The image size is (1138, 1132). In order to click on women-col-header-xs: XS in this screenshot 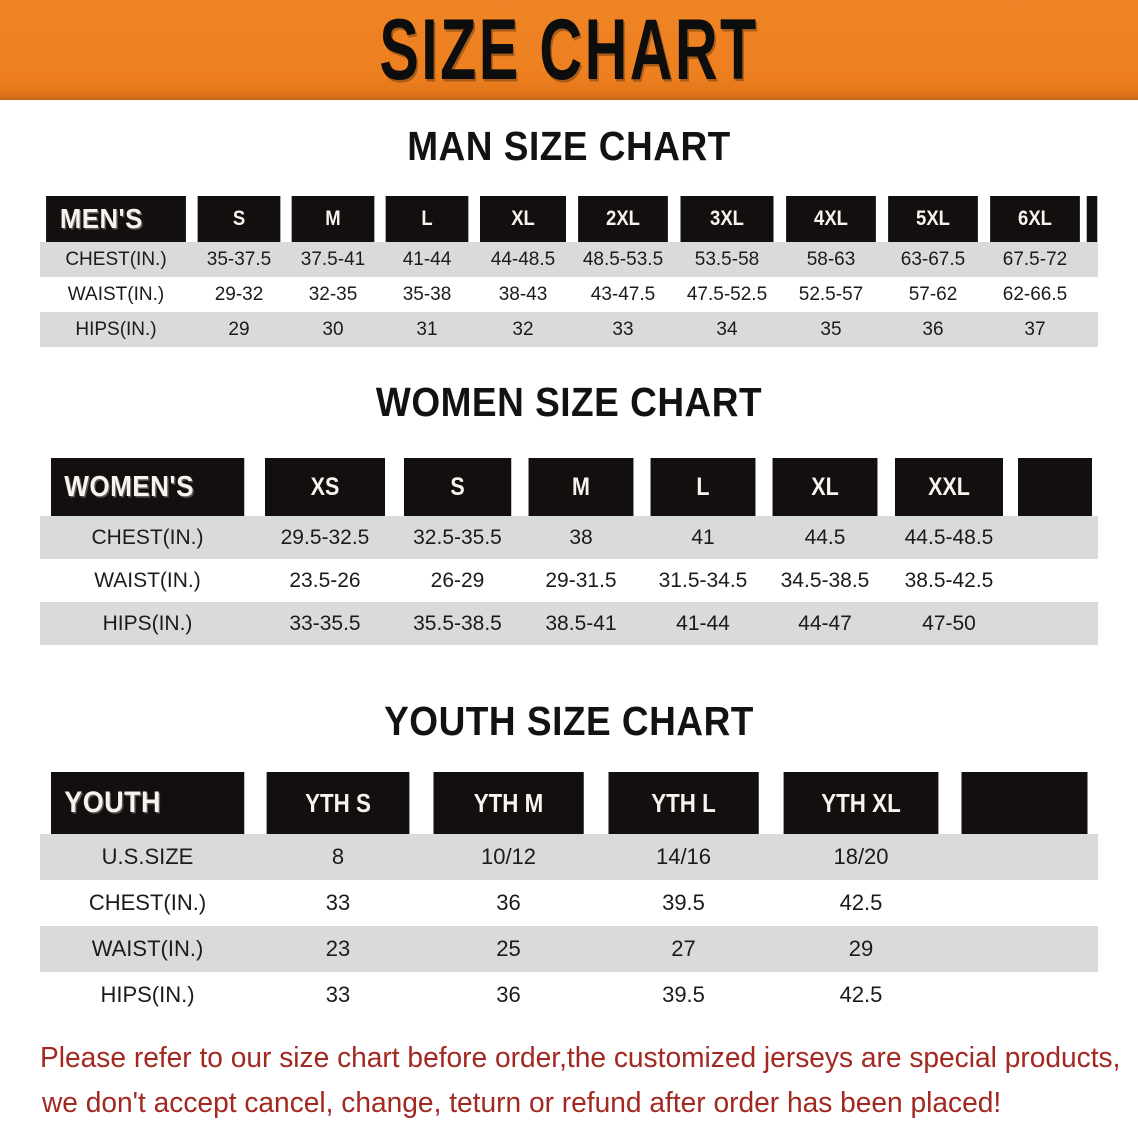, I will do `click(325, 487)`.